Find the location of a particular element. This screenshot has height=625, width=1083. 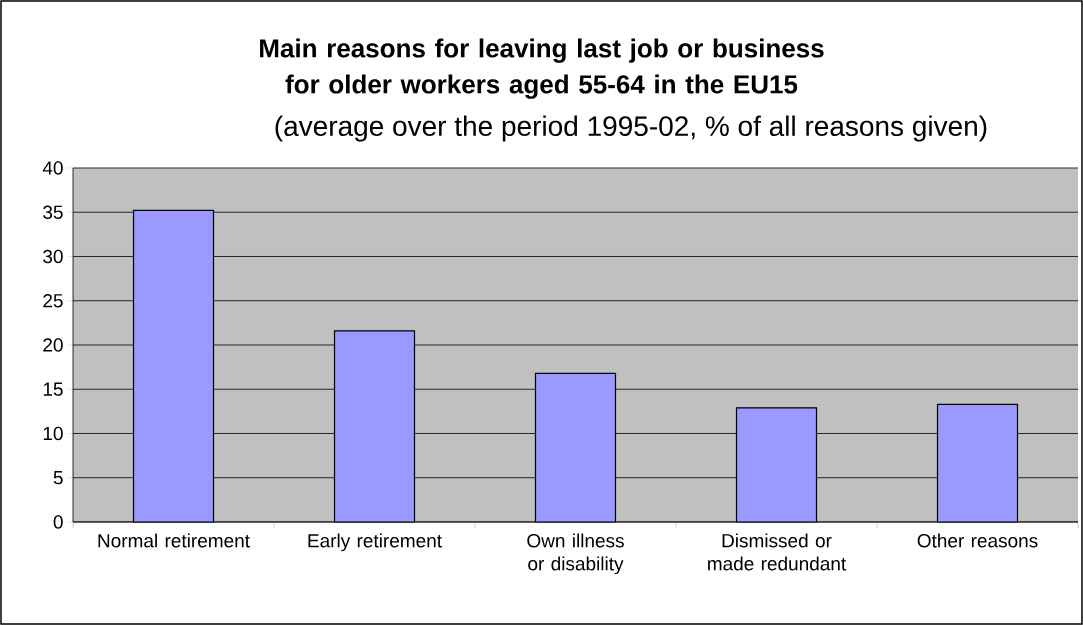

y-tick-label: 35 is located at coordinates (53, 212).